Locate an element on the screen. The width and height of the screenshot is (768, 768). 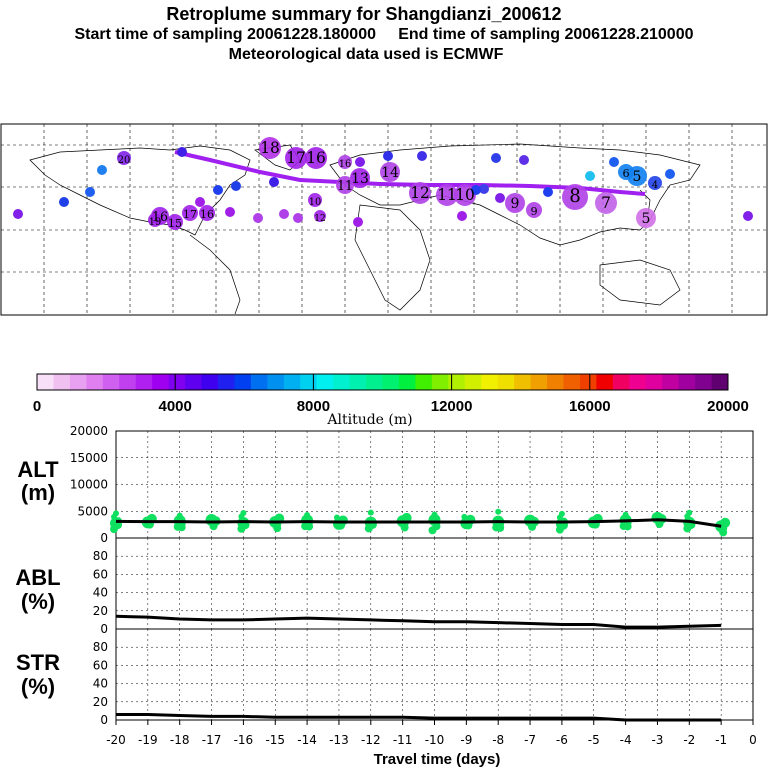
x-tick-label: -9 is located at coordinates (466, 740).